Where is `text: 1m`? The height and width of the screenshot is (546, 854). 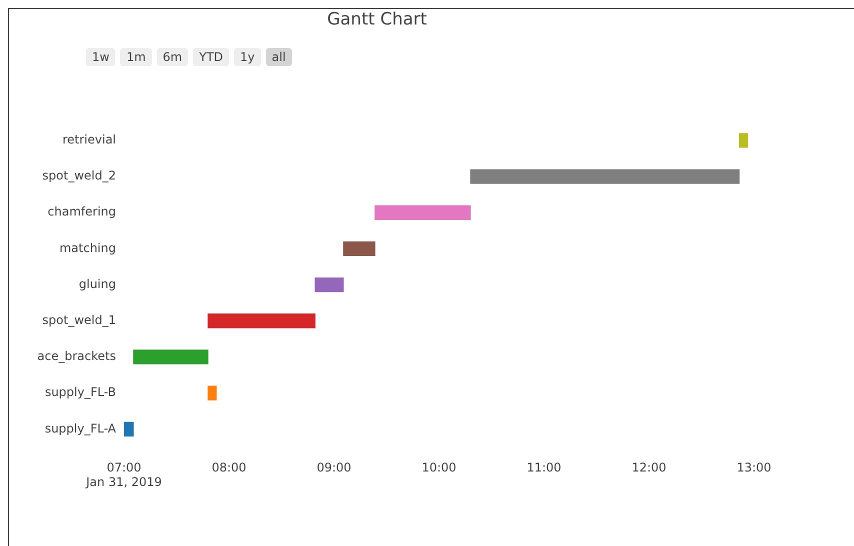
text: 1m is located at coordinates (136, 57).